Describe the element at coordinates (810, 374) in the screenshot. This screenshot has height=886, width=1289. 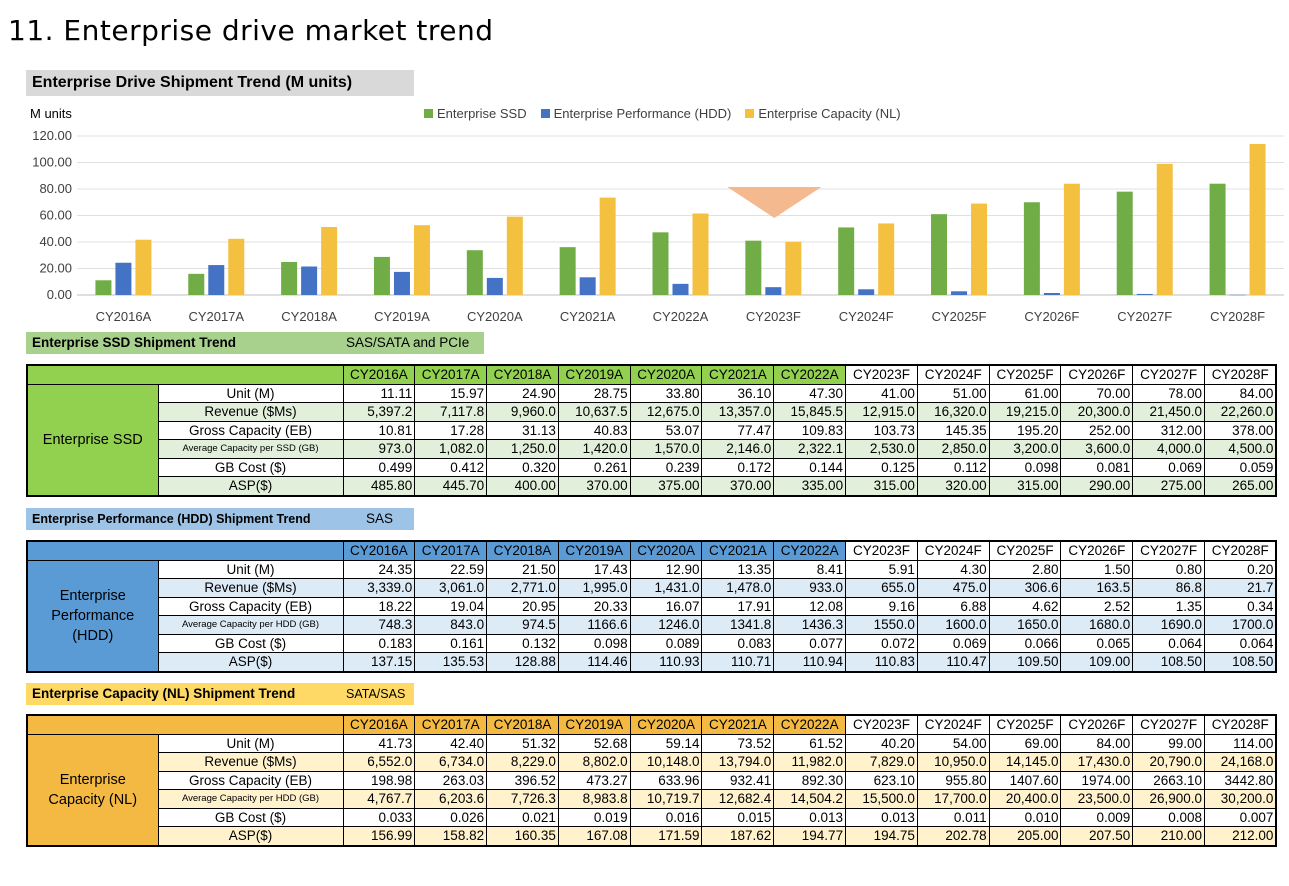
I see `year-header-cell: CY2022A` at that location.